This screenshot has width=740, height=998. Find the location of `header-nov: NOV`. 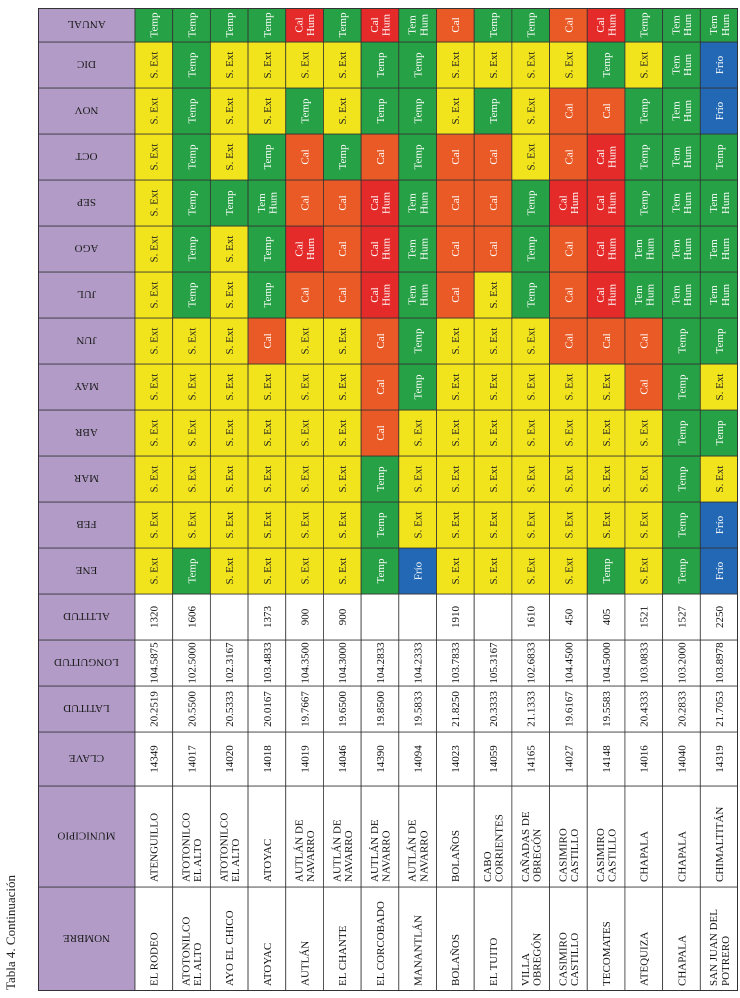

header-nov: NOV is located at coordinates (87, 110).